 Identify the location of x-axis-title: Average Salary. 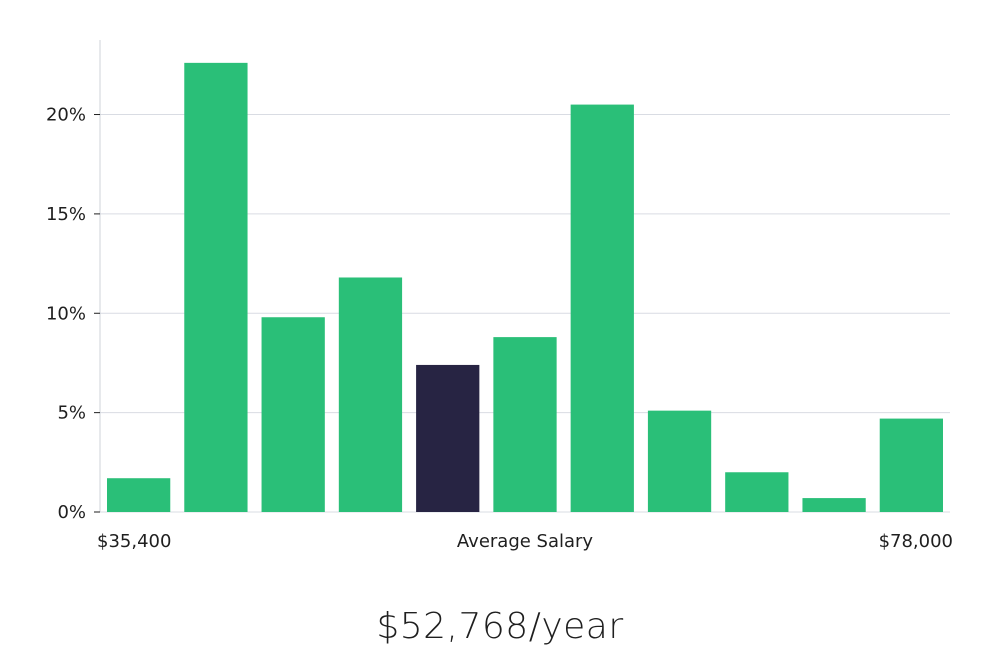
(525, 541).